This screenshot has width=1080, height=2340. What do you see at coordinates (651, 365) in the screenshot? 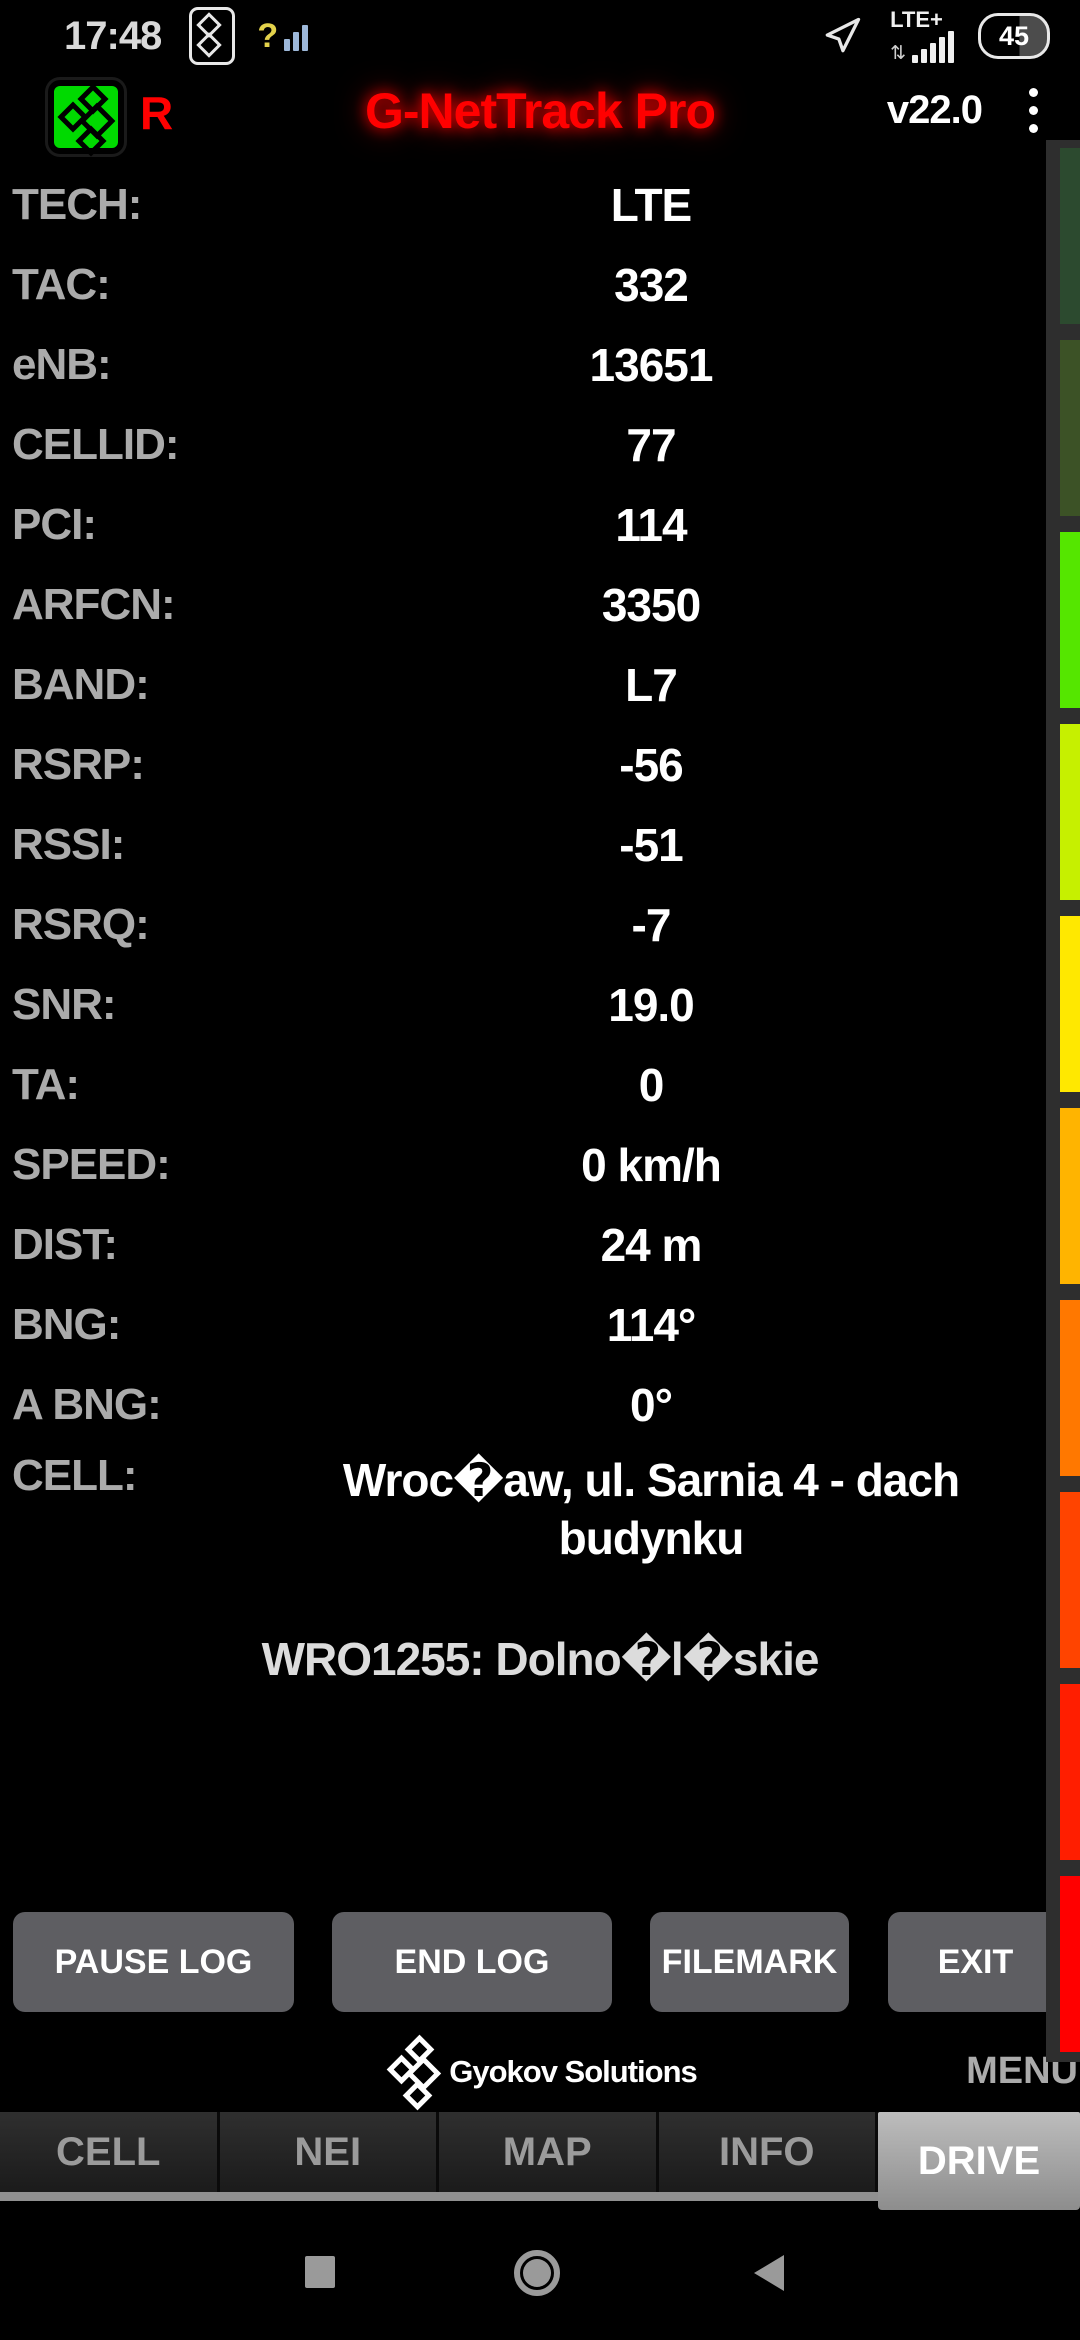
I see `metric-value: 13651` at bounding box center [651, 365].